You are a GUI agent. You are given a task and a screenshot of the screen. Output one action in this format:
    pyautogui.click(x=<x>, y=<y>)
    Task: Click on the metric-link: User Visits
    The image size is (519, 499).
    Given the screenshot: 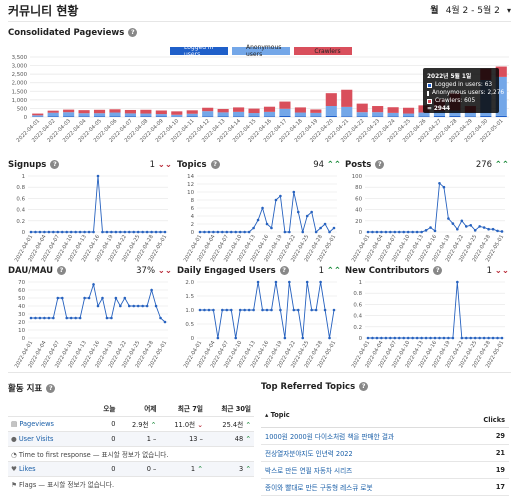 What is the action you would take?
    pyautogui.click(x=36, y=439)
    